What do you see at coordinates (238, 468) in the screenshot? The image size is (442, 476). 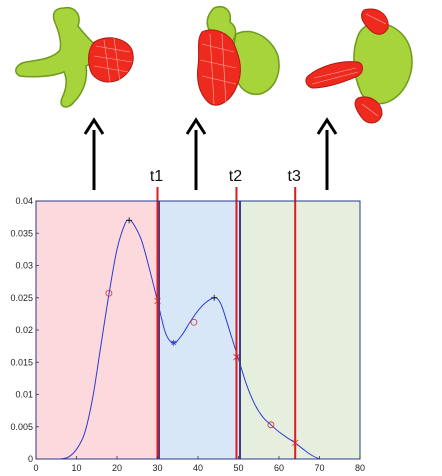 I see `x-tick-label: 50` at bounding box center [238, 468].